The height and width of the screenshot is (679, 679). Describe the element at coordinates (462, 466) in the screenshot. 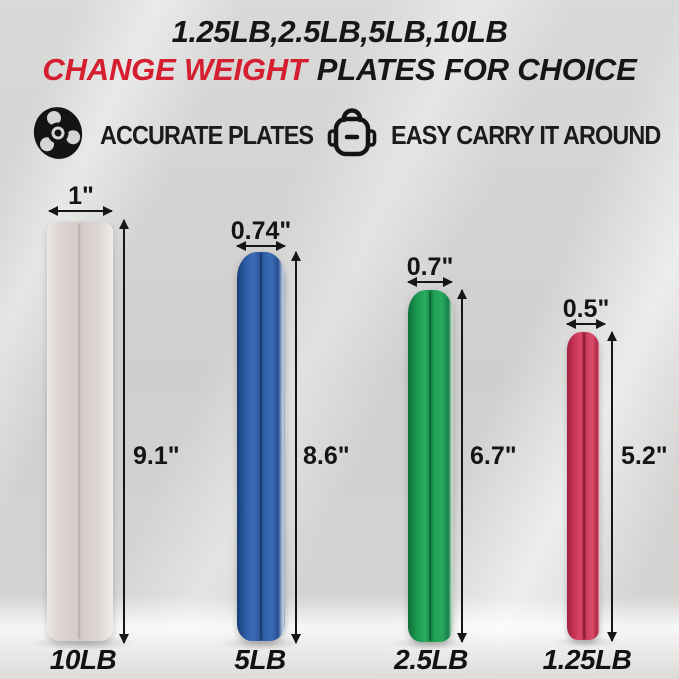

I see `height-arrow-2-5lb` at that location.